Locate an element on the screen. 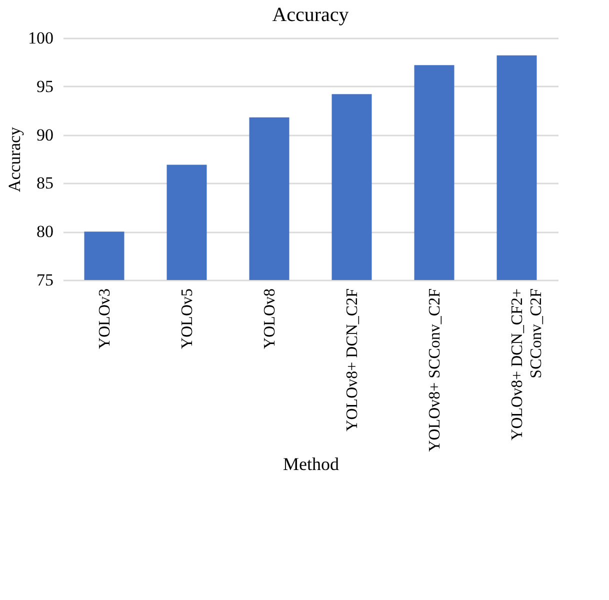  y-axis-title: Accuracy is located at coordinates (14, 159).